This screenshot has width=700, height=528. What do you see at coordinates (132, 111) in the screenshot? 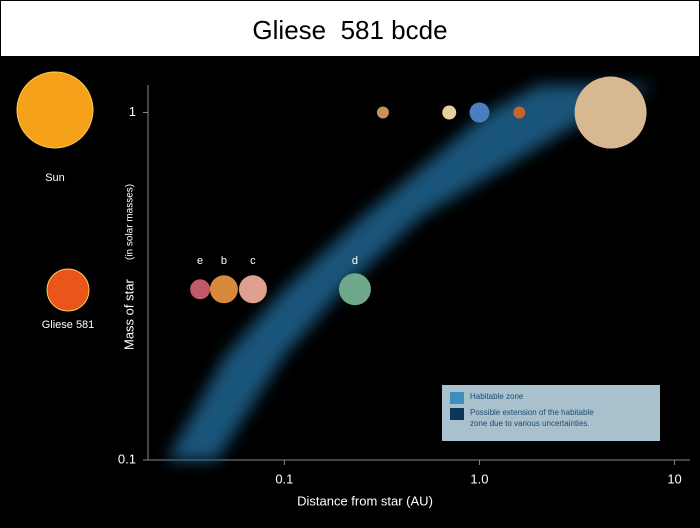
I see `y-tick-label: 1` at bounding box center [132, 111].